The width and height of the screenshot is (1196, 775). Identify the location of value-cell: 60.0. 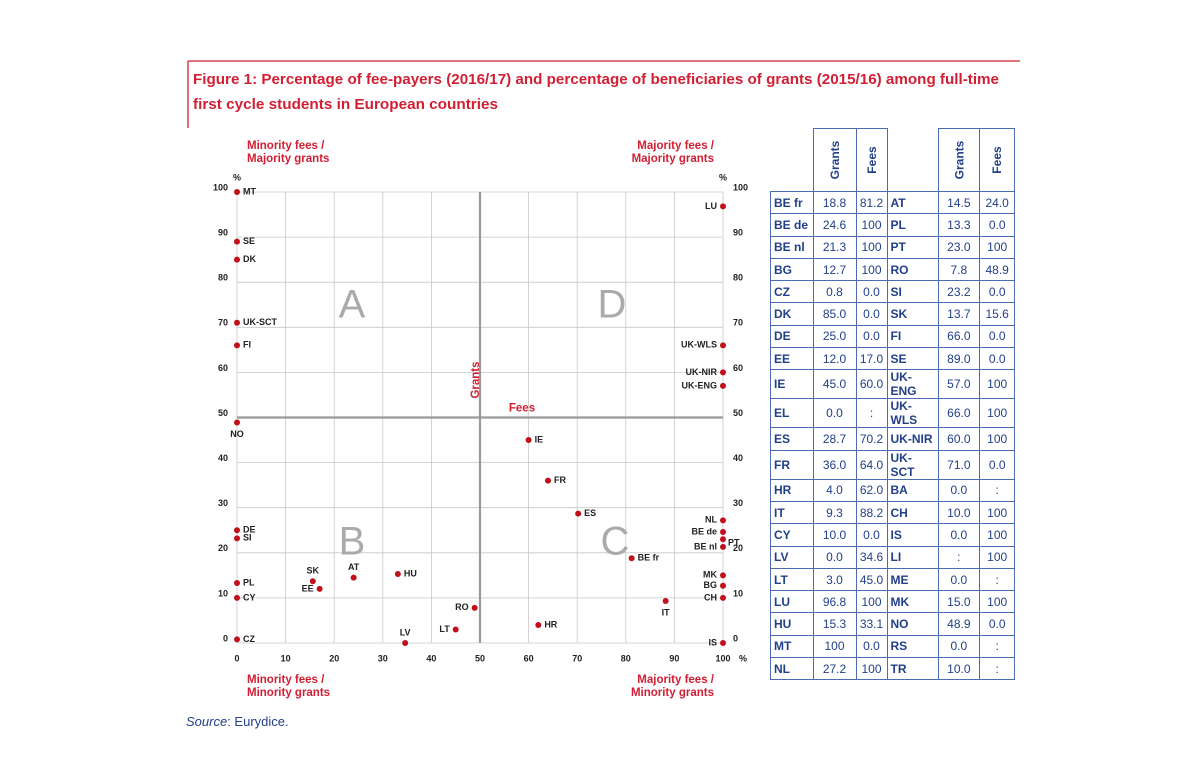
(871, 384).